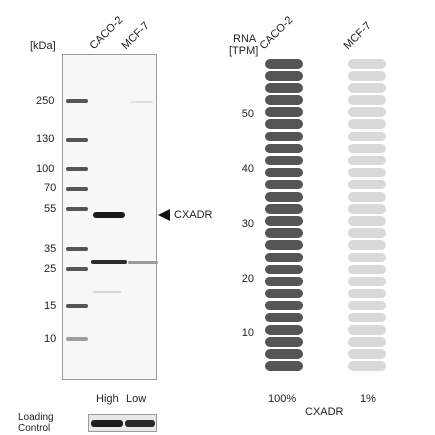  I want to click on lane-level-high: High, so click(107, 399).